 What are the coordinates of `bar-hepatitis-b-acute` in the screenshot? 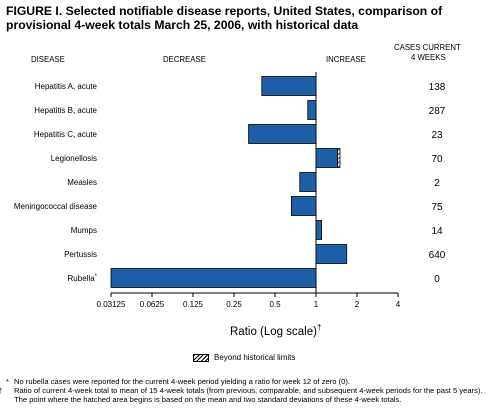 It's located at (312, 110).